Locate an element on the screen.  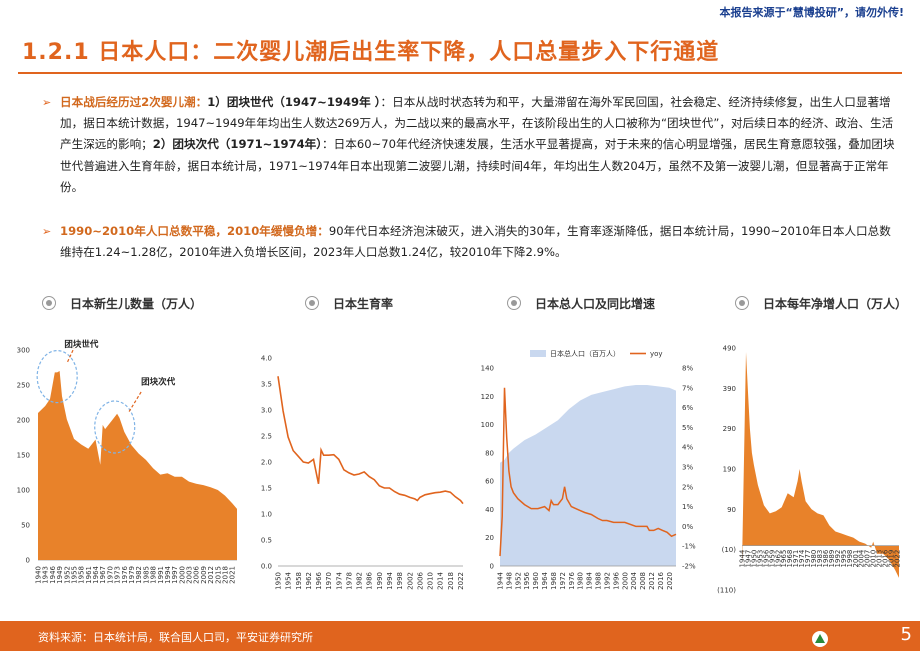
x-tick-label: 1944 is located at coordinates (743, 558).